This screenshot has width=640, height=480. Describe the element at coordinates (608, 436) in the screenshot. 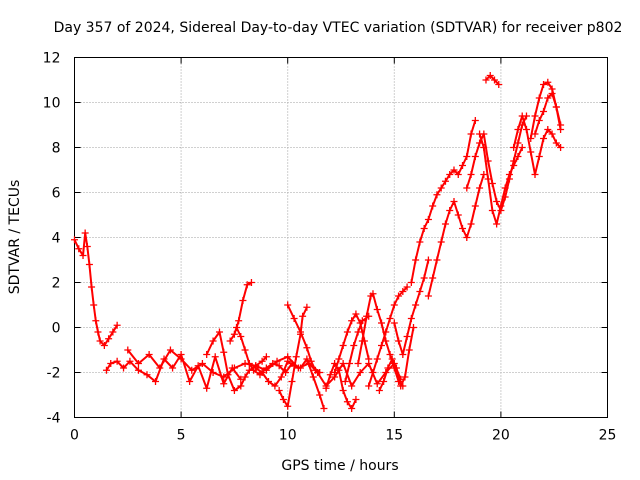

I see `x-tick-label: 25` at that location.